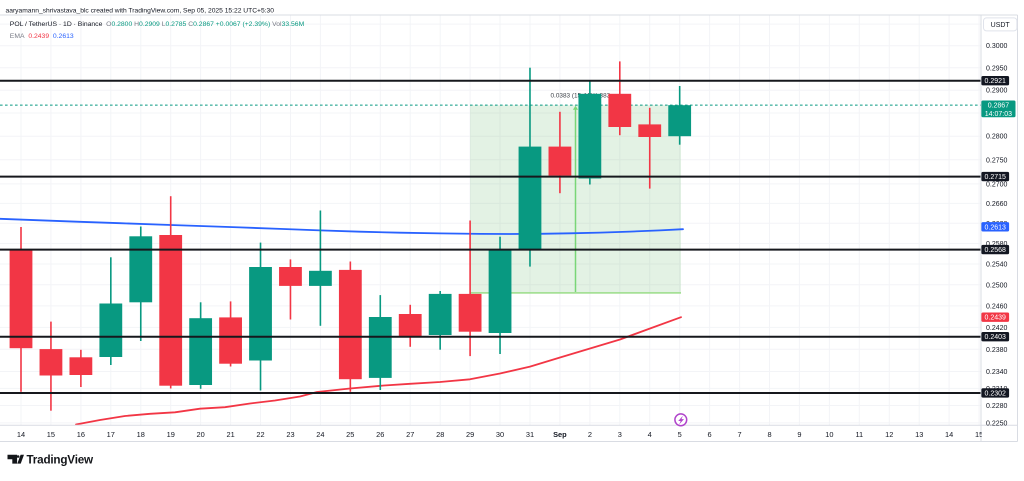 This screenshot has height=481, width=1024. Describe the element at coordinates (997, 160) in the screenshot. I see `svg-text: 0.2750` at that location.